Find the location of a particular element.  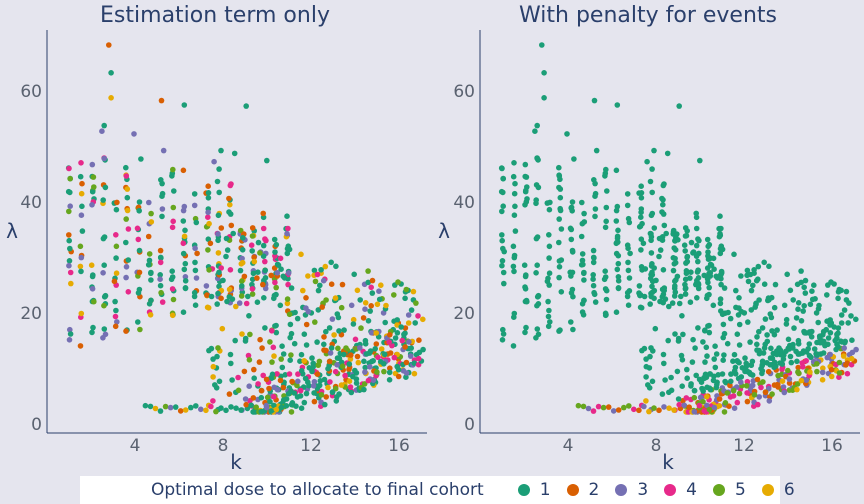

legend-item-2: 2 is located at coordinates (582, 490).